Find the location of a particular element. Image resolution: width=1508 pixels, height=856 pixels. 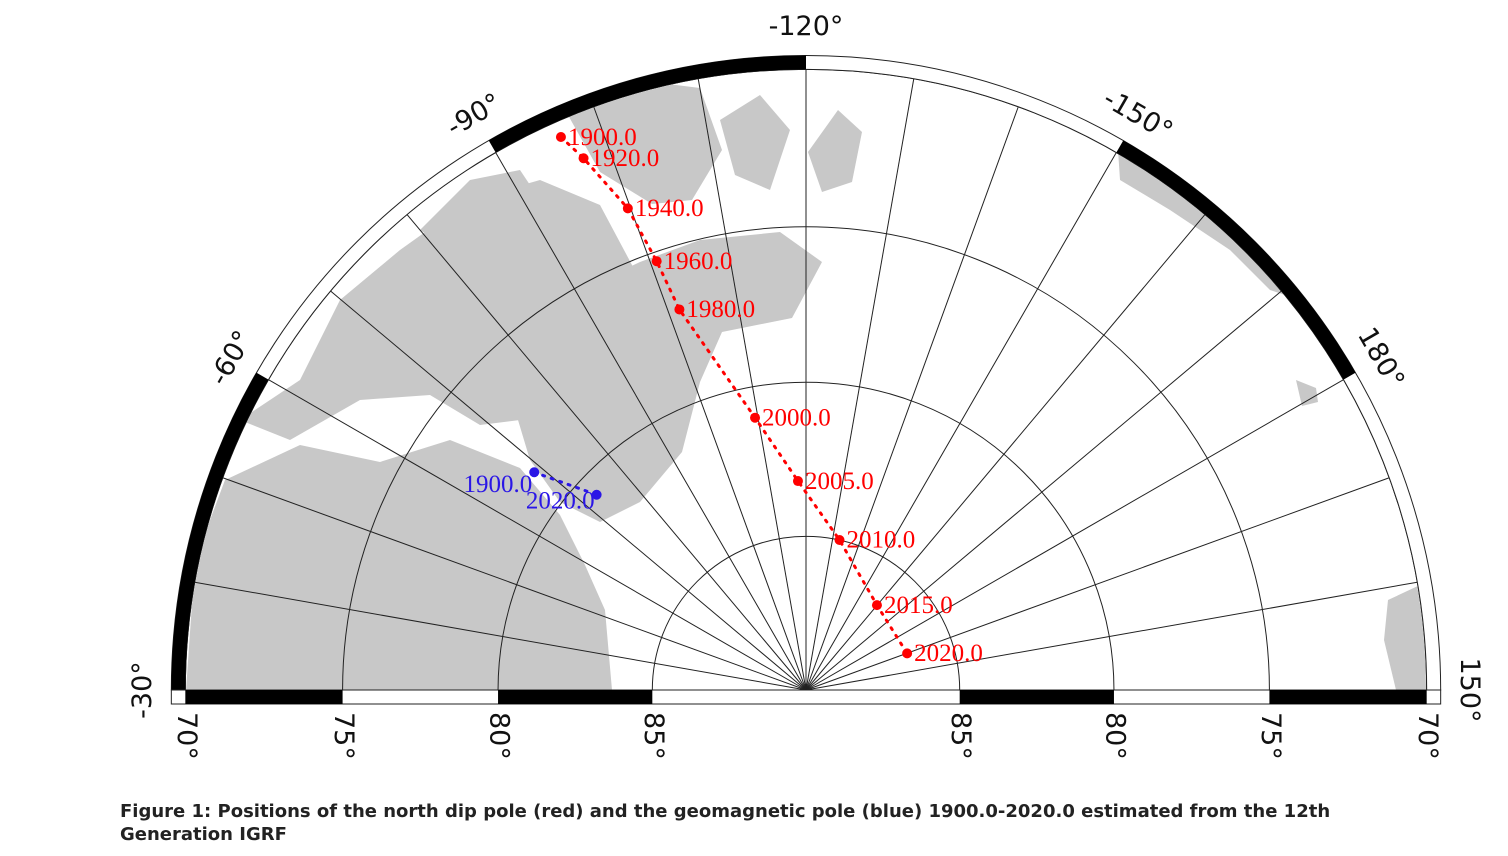

frame-bottom is located at coordinates (806, 697).